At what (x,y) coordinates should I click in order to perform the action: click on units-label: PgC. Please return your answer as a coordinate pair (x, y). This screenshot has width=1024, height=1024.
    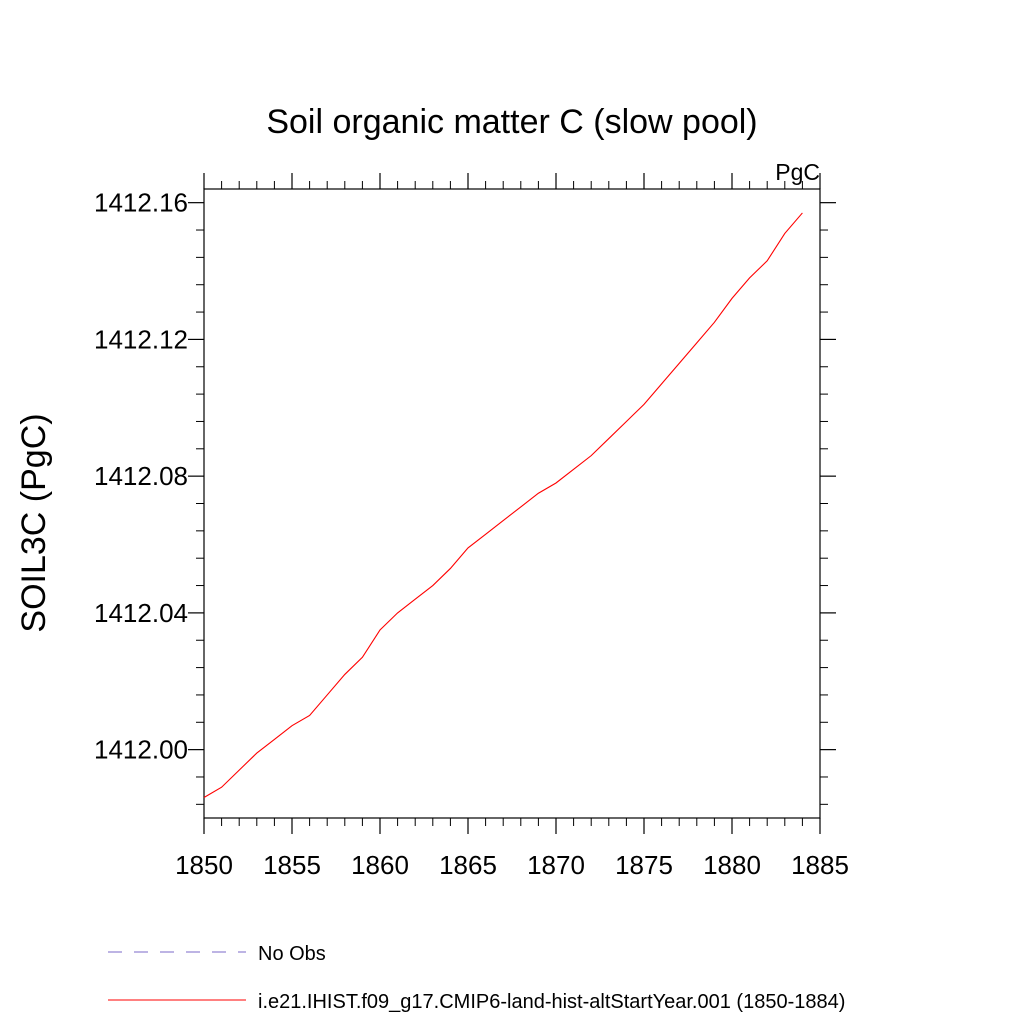
    Looking at the image, I should click on (797, 172).